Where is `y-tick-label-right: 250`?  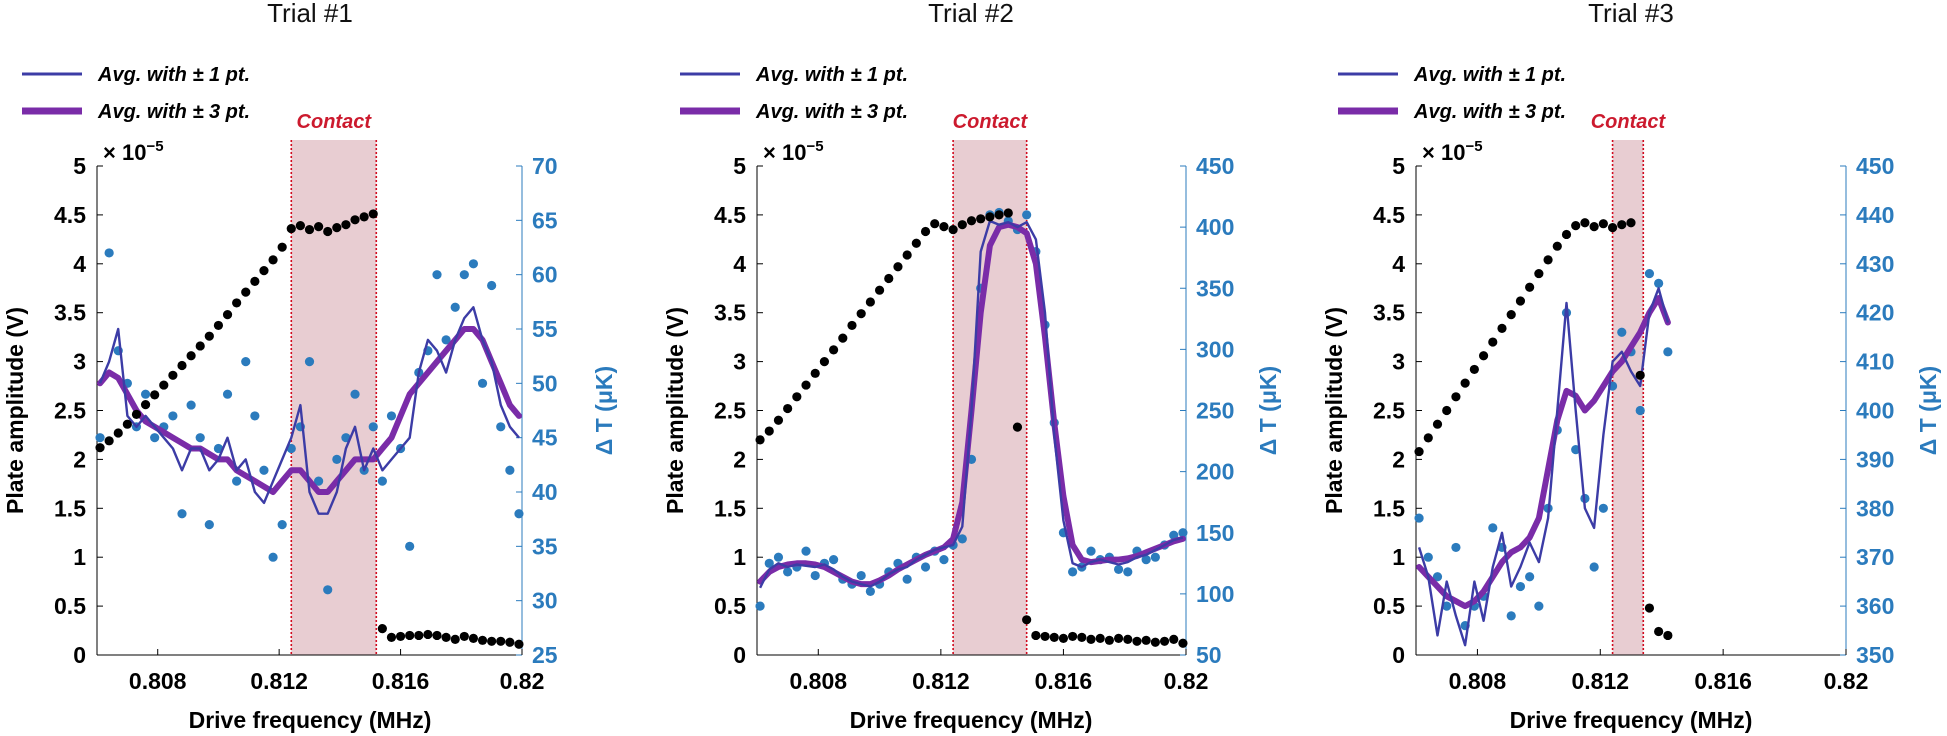
y-tick-label-right: 250 is located at coordinates (1215, 411).